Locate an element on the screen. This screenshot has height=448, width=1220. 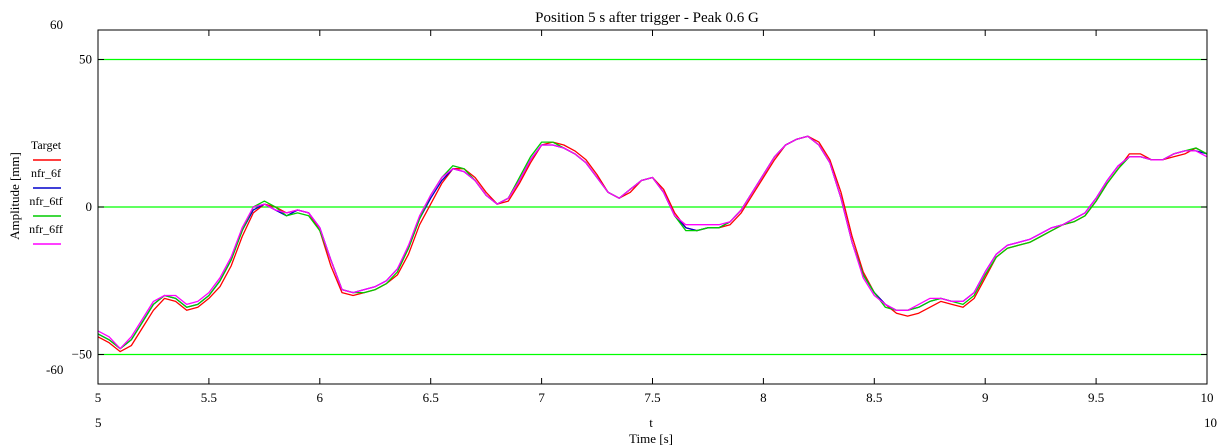
y-axis-title: Amplitude [mm] is located at coordinates (14, 196).